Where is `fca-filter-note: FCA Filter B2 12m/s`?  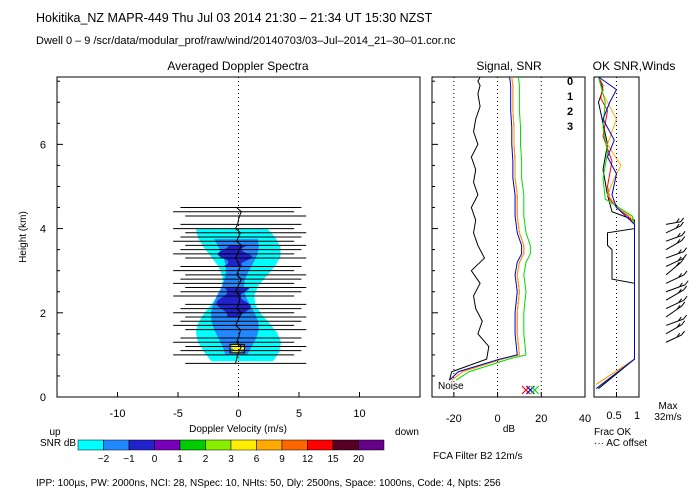 fca-filter-note: FCA Filter B2 12m/s is located at coordinates (477, 456).